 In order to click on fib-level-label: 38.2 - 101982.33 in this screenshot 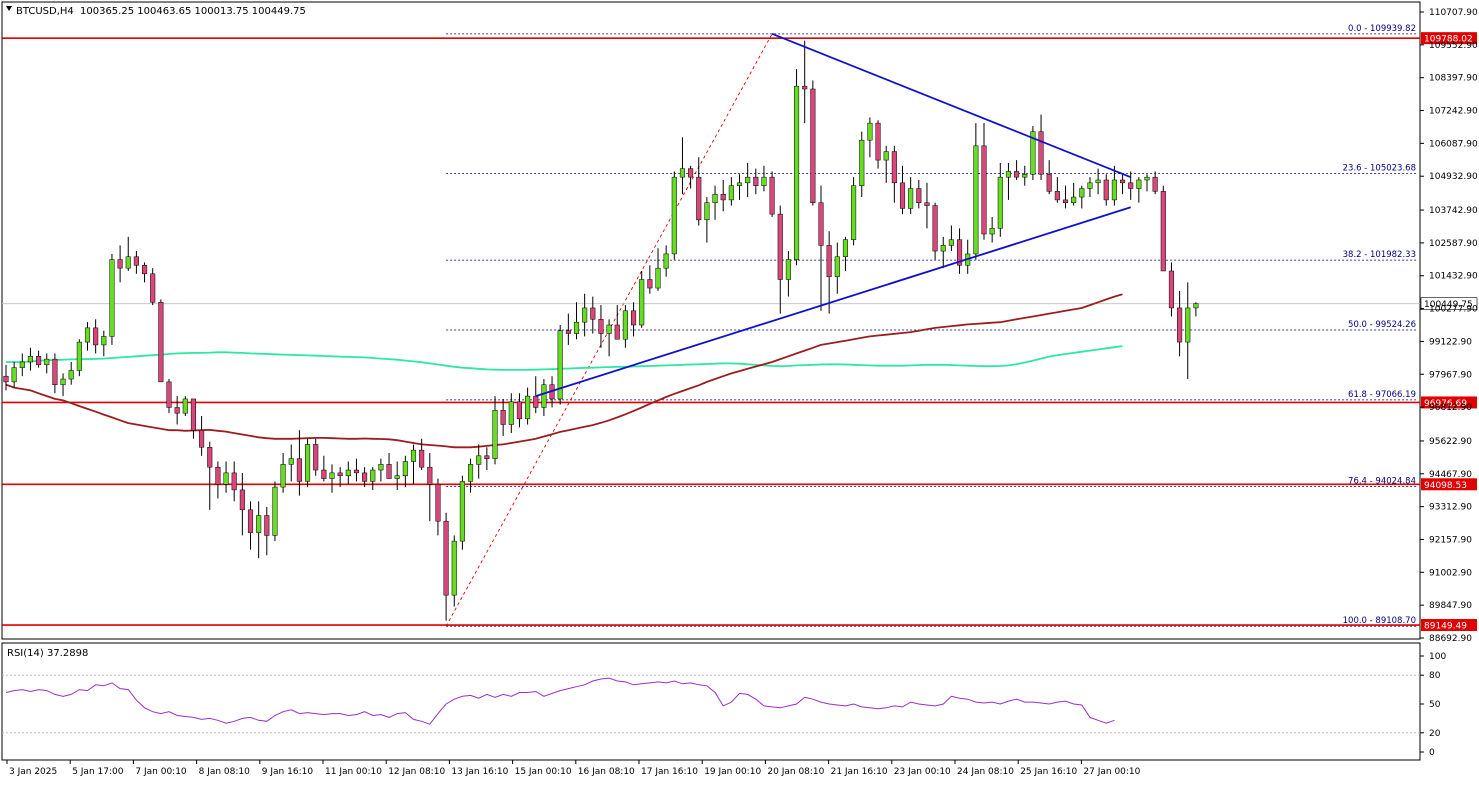, I will do `click(1379, 255)`.